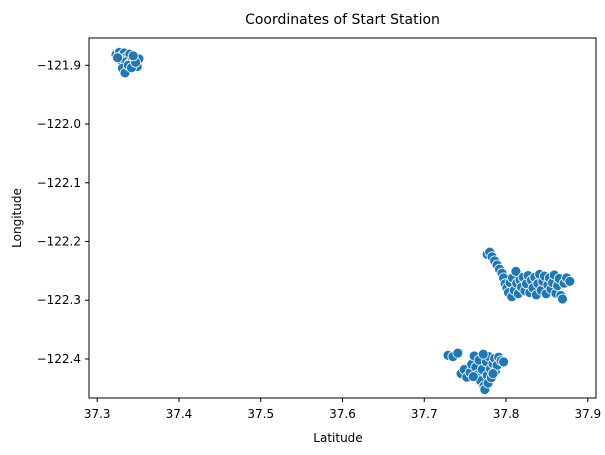 Image resolution: width=605 pixels, height=455 pixels. What do you see at coordinates (424, 414) in the screenshot?
I see `x-tick-label: 37.7` at bounding box center [424, 414].